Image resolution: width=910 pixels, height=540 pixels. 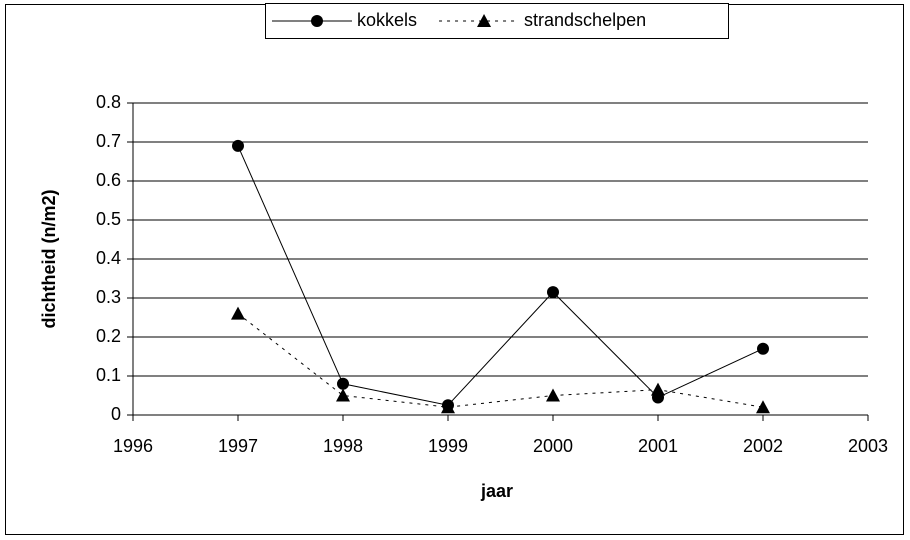 What do you see at coordinates (108, 102) in the screenshot?
I see `y-tick-label: 0.8` at bounding box center [108, 102].